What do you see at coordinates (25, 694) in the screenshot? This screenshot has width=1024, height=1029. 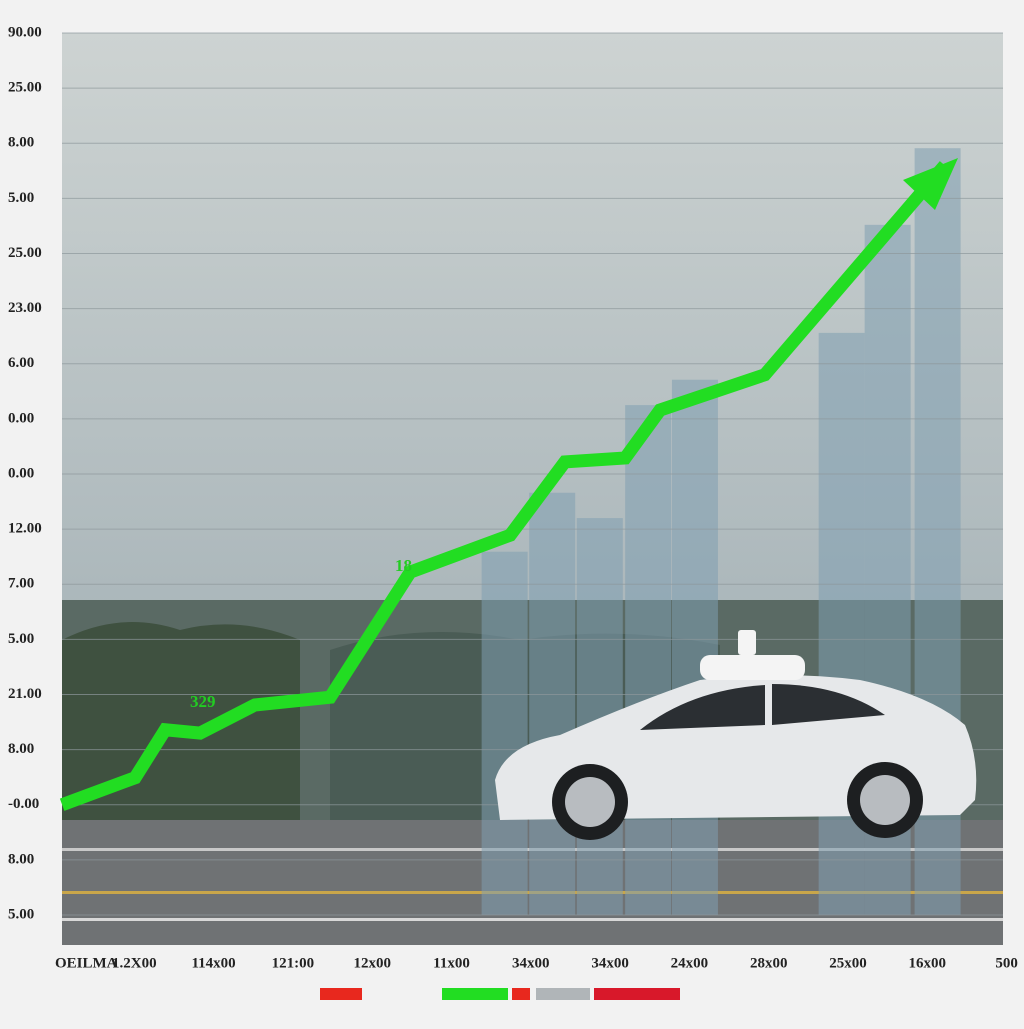 I see `y-tick-label: 21.00` at bounding box center [25, 694].